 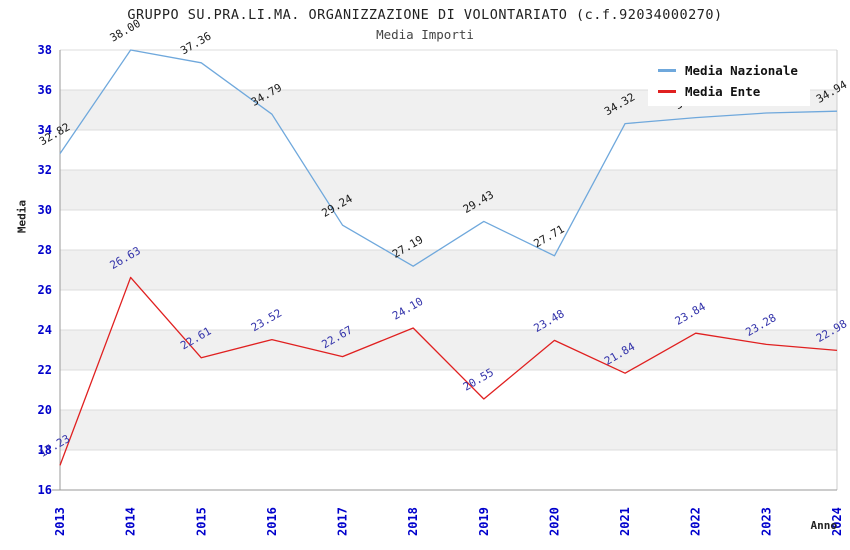 What do you see at coordinates (413, 521) in the screenshot?
I see `x-tick-label: 2018` at bounding box center [413, 521].